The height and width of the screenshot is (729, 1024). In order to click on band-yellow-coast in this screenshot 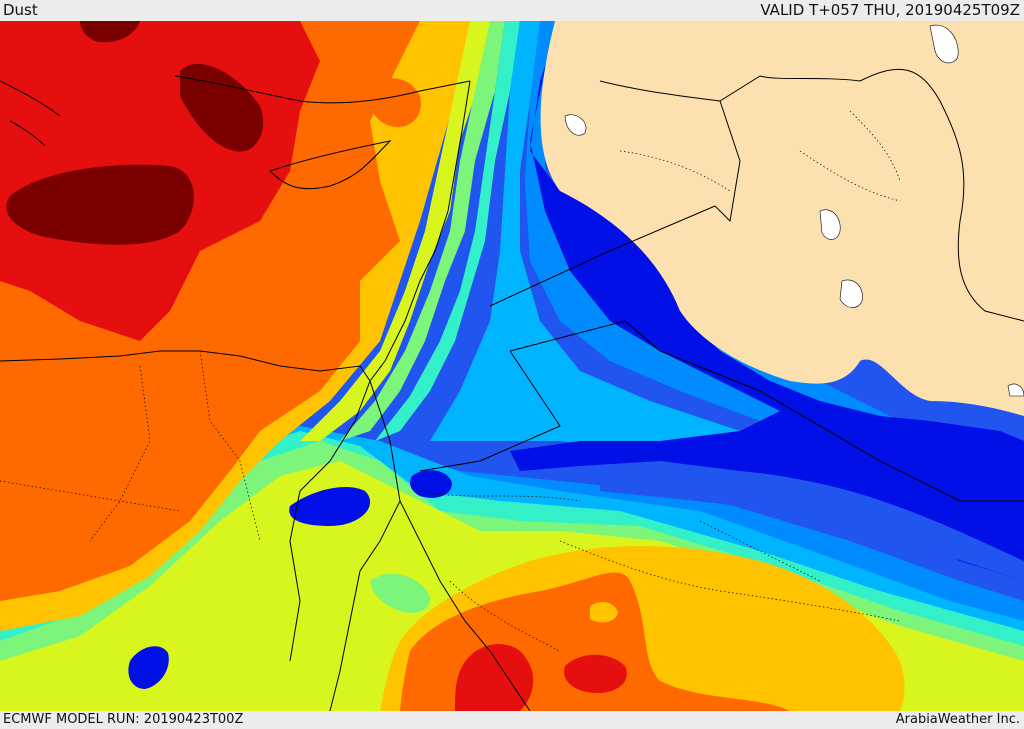, I will do `click(395, 231)`.